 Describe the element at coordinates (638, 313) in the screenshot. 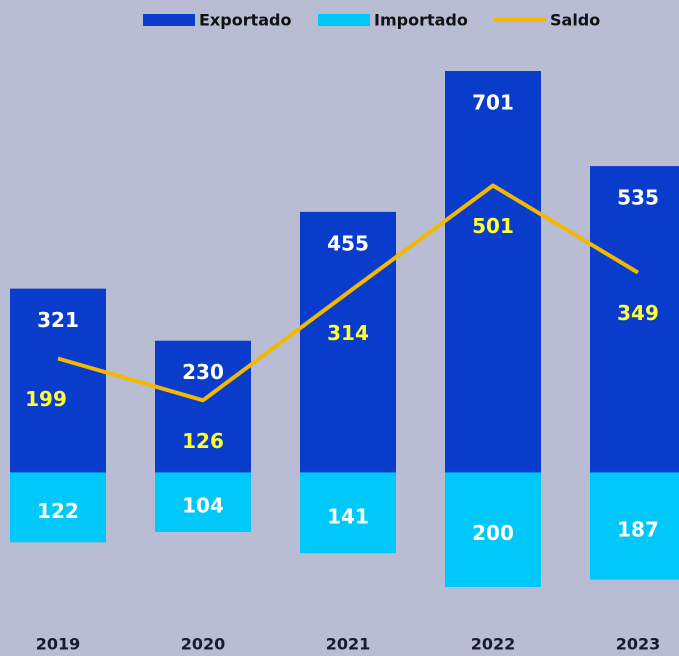

I see `saldo-label: 349` at that location.